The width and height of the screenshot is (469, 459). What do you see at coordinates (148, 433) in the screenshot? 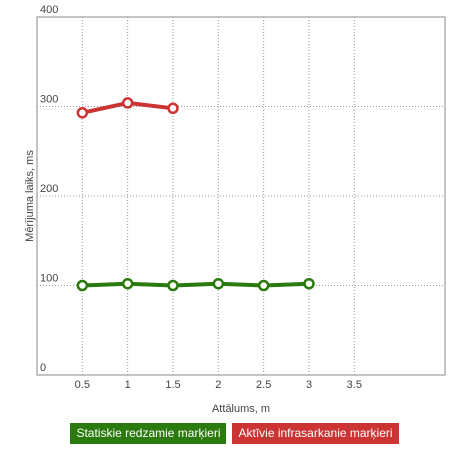
I see `legend-item-static: Statiskie redzamie marķieri` at bounding box center [148, 433].